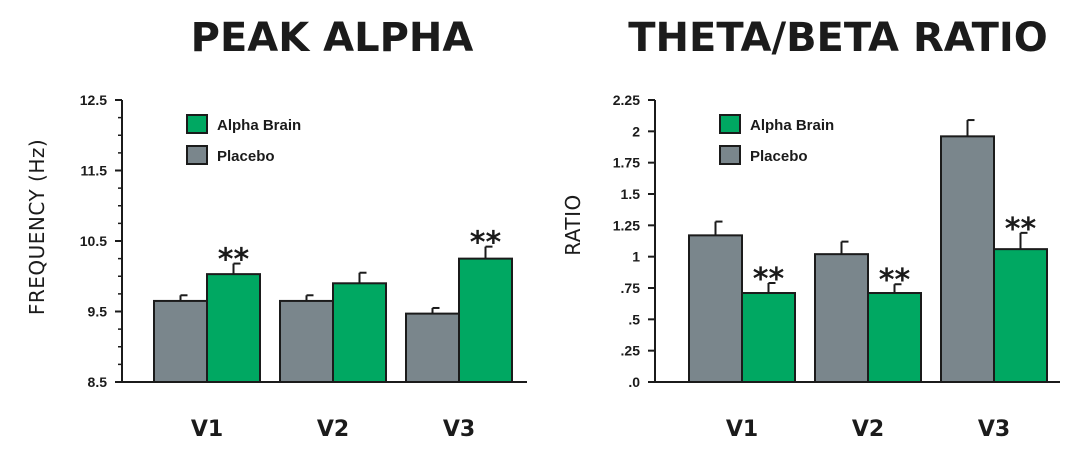 This screenshot has width=1087, height=465. I want to click on chart-title: THETA/BETA RATIO, so click(838, 38).